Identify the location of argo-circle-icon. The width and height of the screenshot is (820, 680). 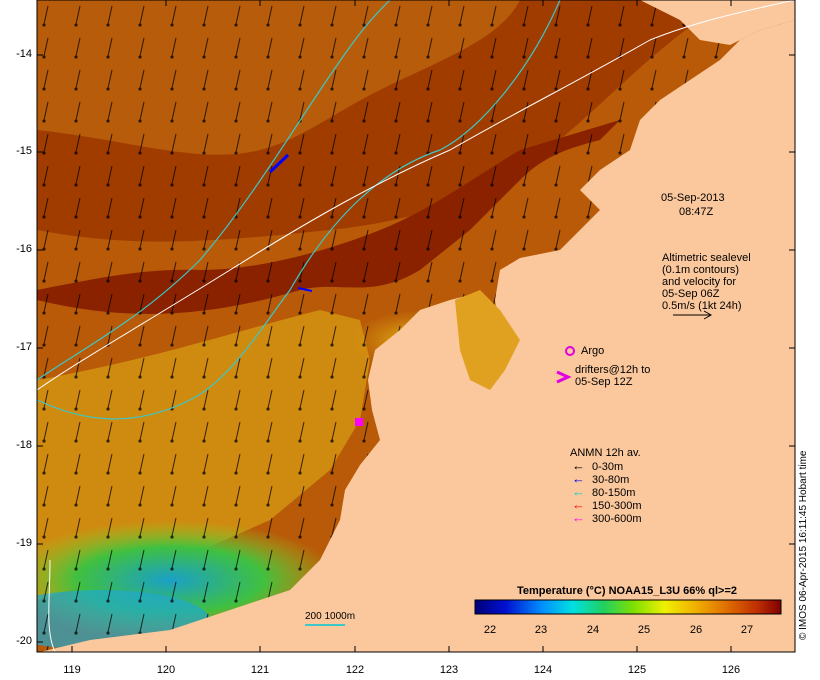
(570, 351).